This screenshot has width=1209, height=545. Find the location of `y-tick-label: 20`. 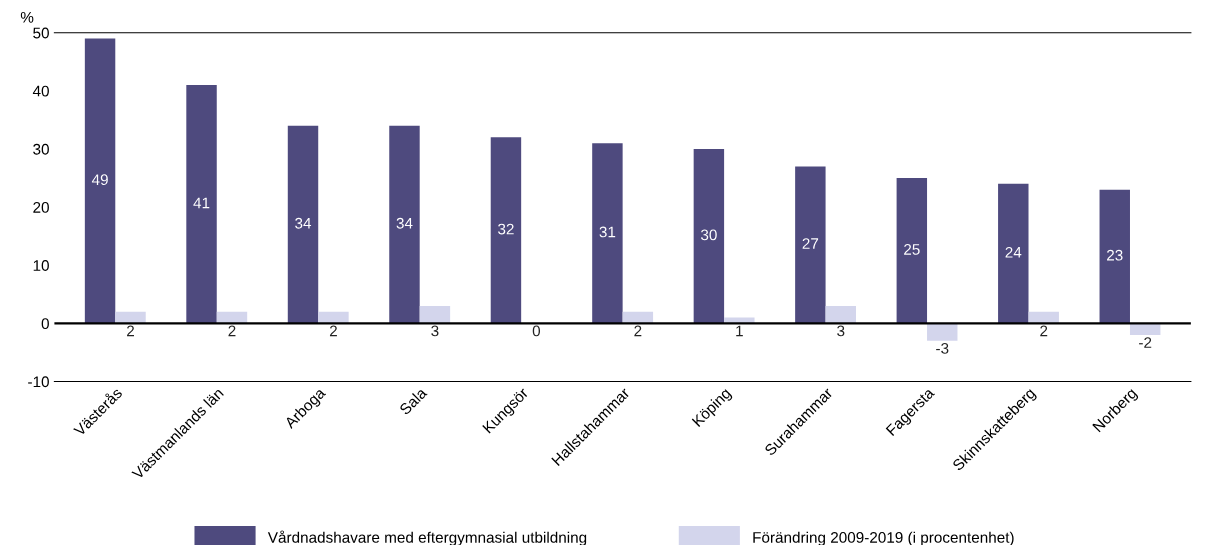

y-tick-label: 20 is located at coordinates (41, 207).